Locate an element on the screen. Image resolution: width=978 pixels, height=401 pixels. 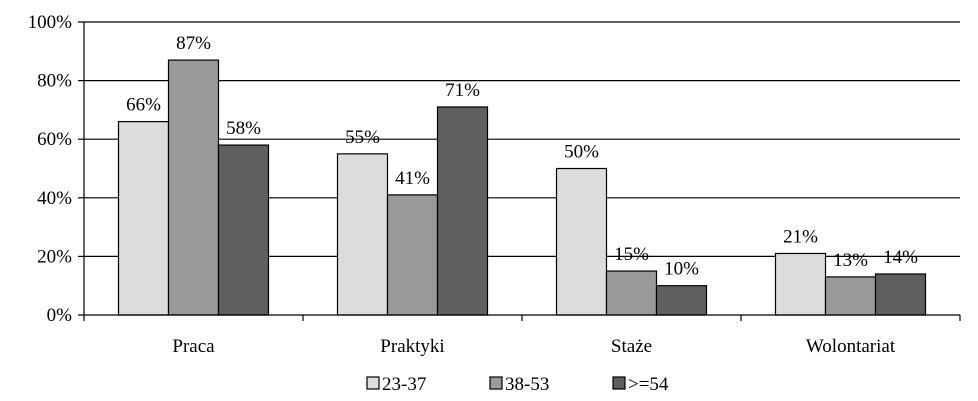
data-label: 41% is located at coordinates (412, 178).